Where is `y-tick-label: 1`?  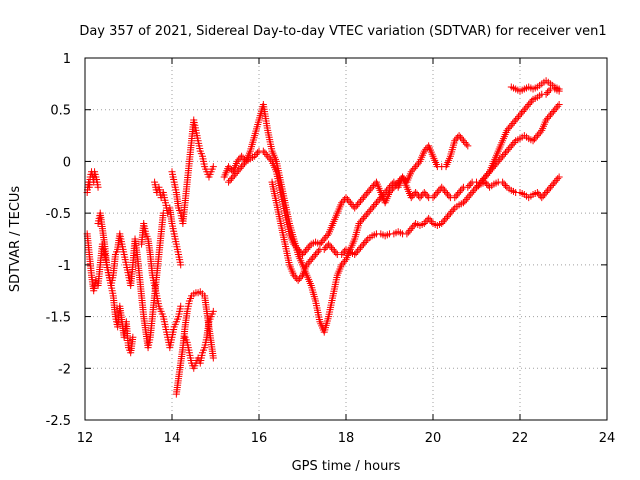 y-tick-label: 1 is located at coordinates (67, 59).